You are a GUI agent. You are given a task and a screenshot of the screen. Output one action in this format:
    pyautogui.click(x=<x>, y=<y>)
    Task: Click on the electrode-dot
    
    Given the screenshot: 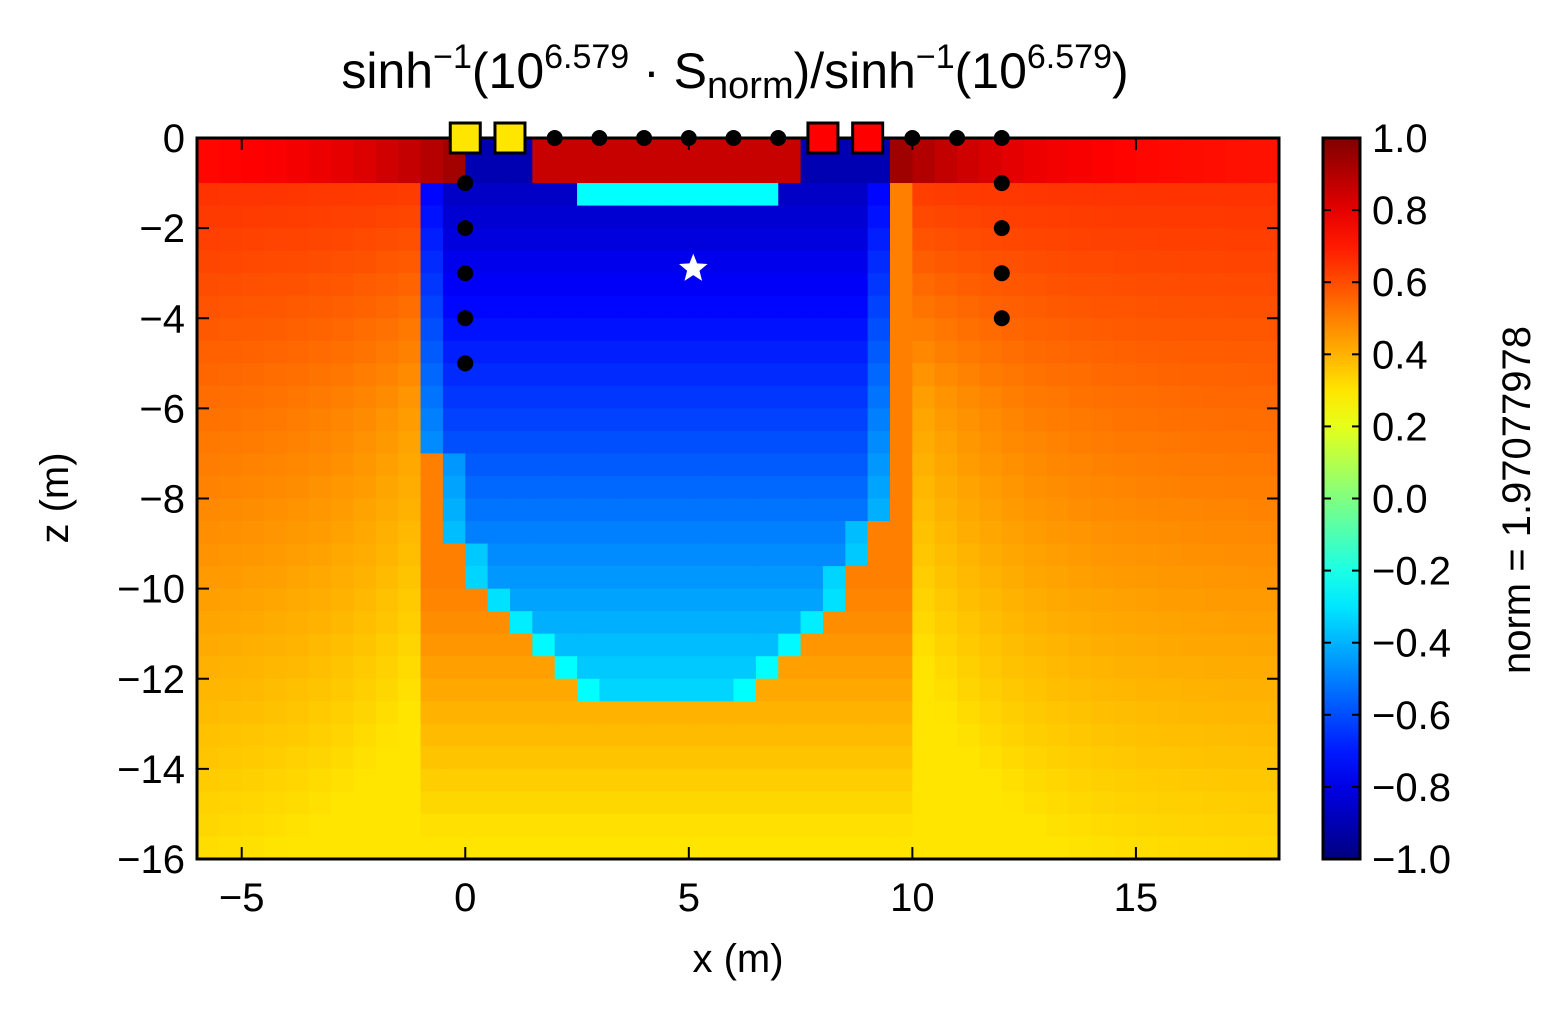 What is the action you would take?
    pyautogui.click(x=1001, y=138)
    